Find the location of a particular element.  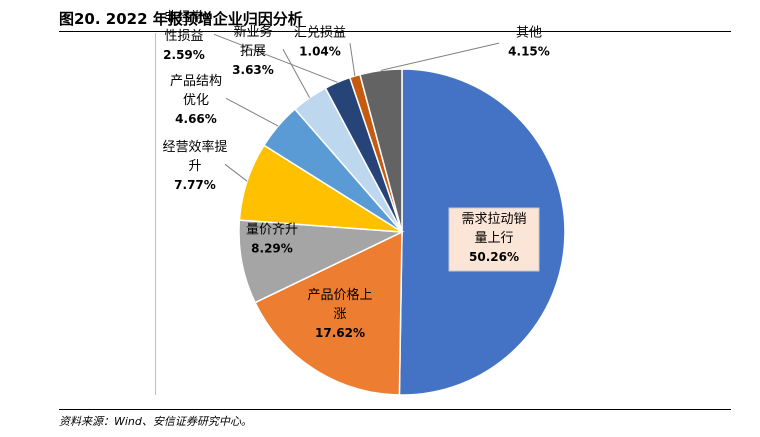

source-rule is located at coordinates (395, 409).